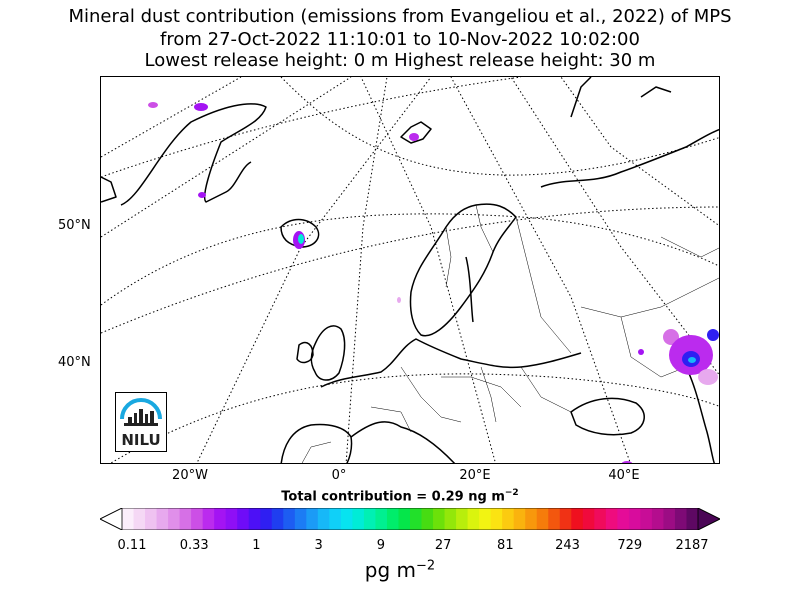 This screenshot has width=800, height=600. I want to click on europe-coast, so click(451, 363).